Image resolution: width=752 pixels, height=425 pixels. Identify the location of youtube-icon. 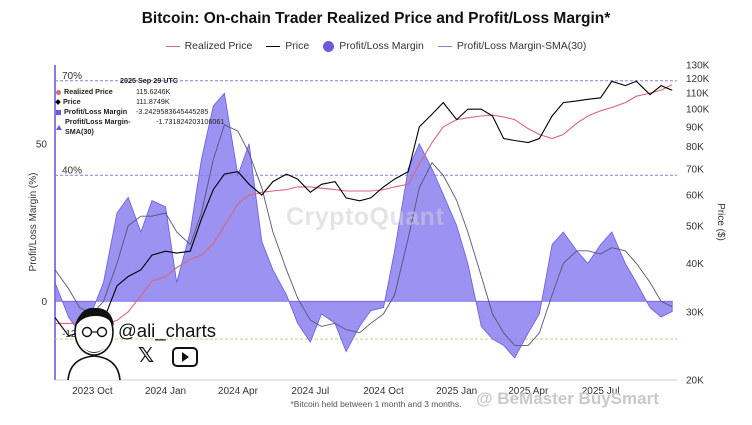
(185, 357).